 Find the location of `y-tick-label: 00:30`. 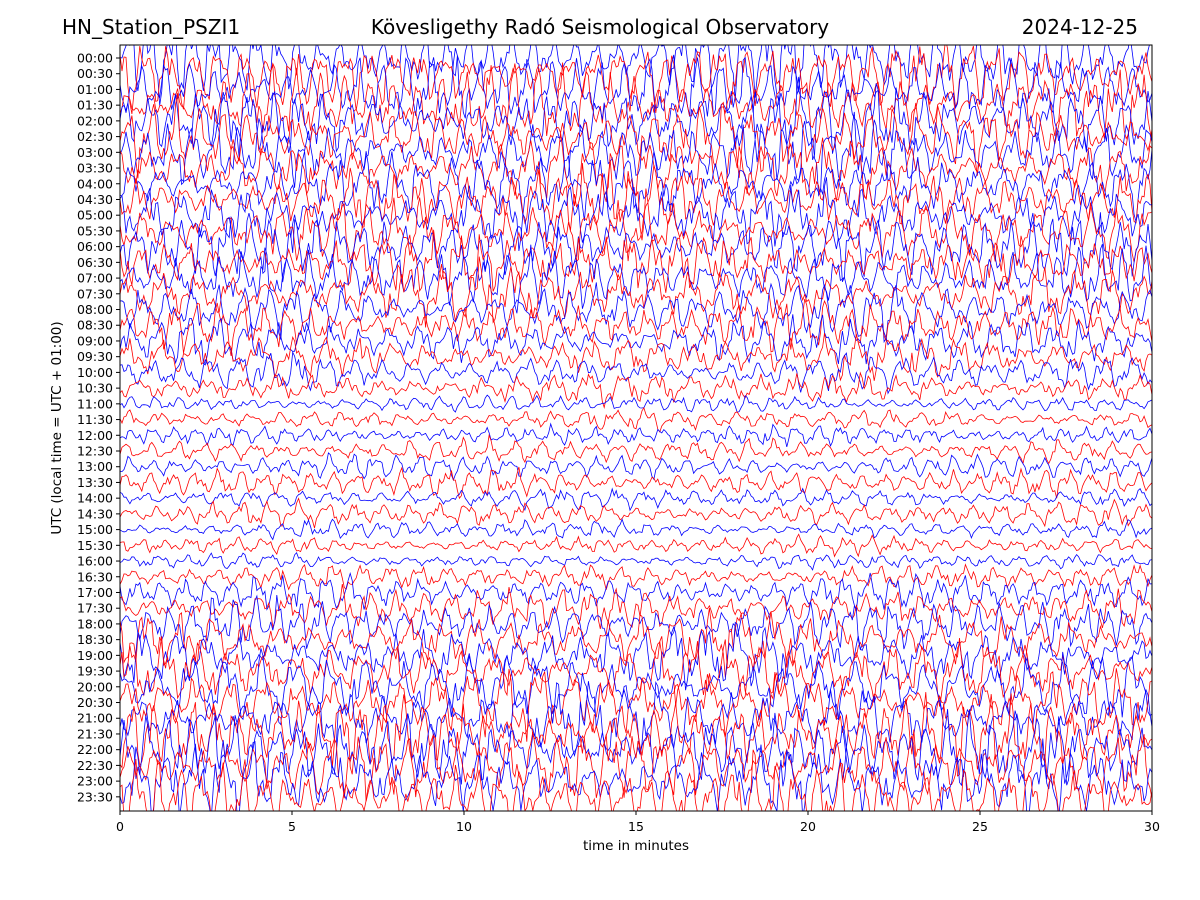

y-tick-label: 00:30 is located at coordinates (95, 73).